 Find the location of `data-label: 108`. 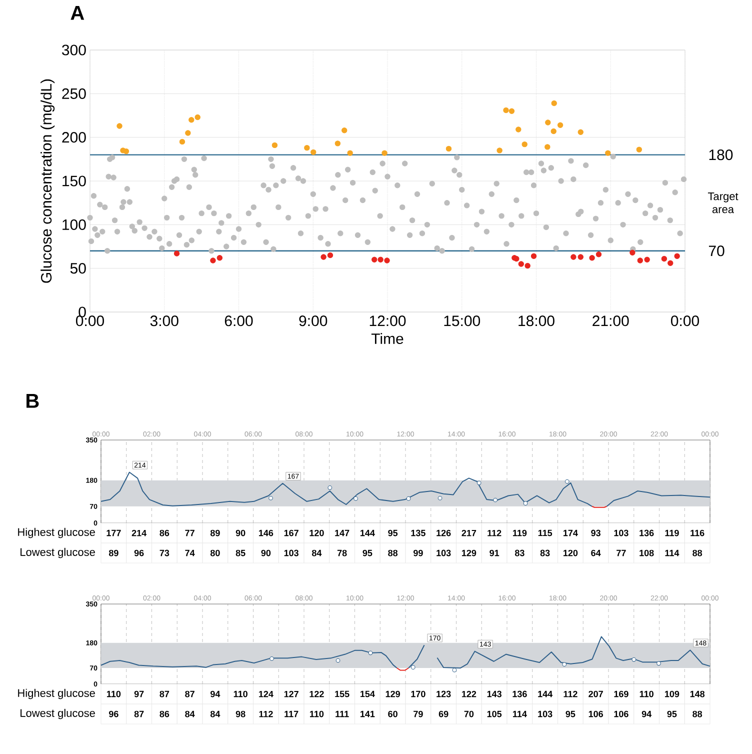

data-label: 108 is located at coordinates (647, 553).